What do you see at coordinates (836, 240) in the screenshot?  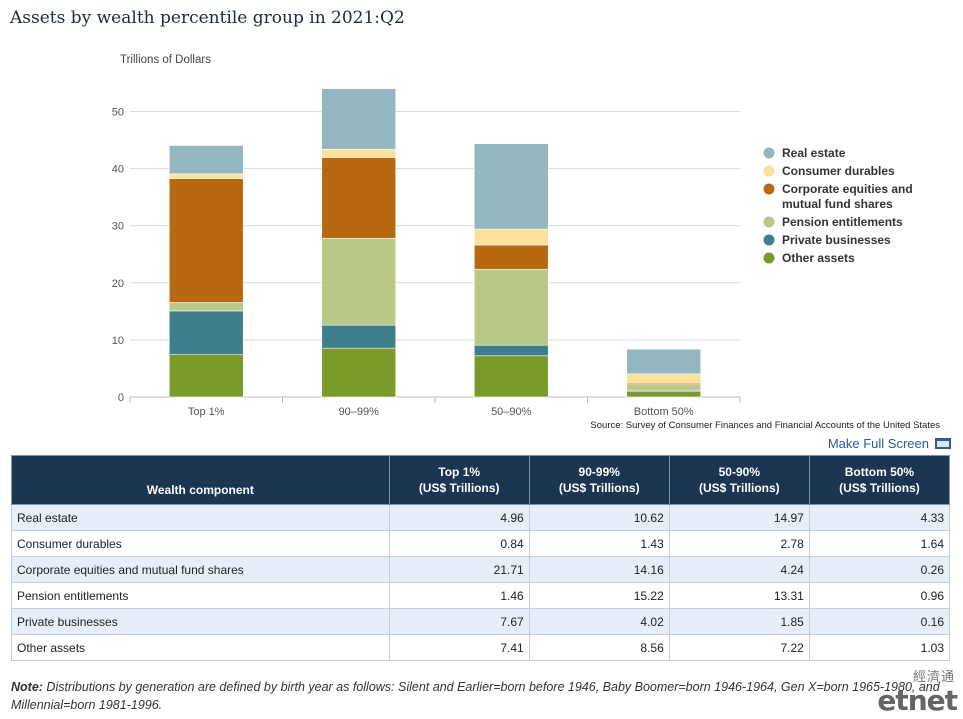 I see `legend-label: Private businesses` at bounding box center [836, 240].